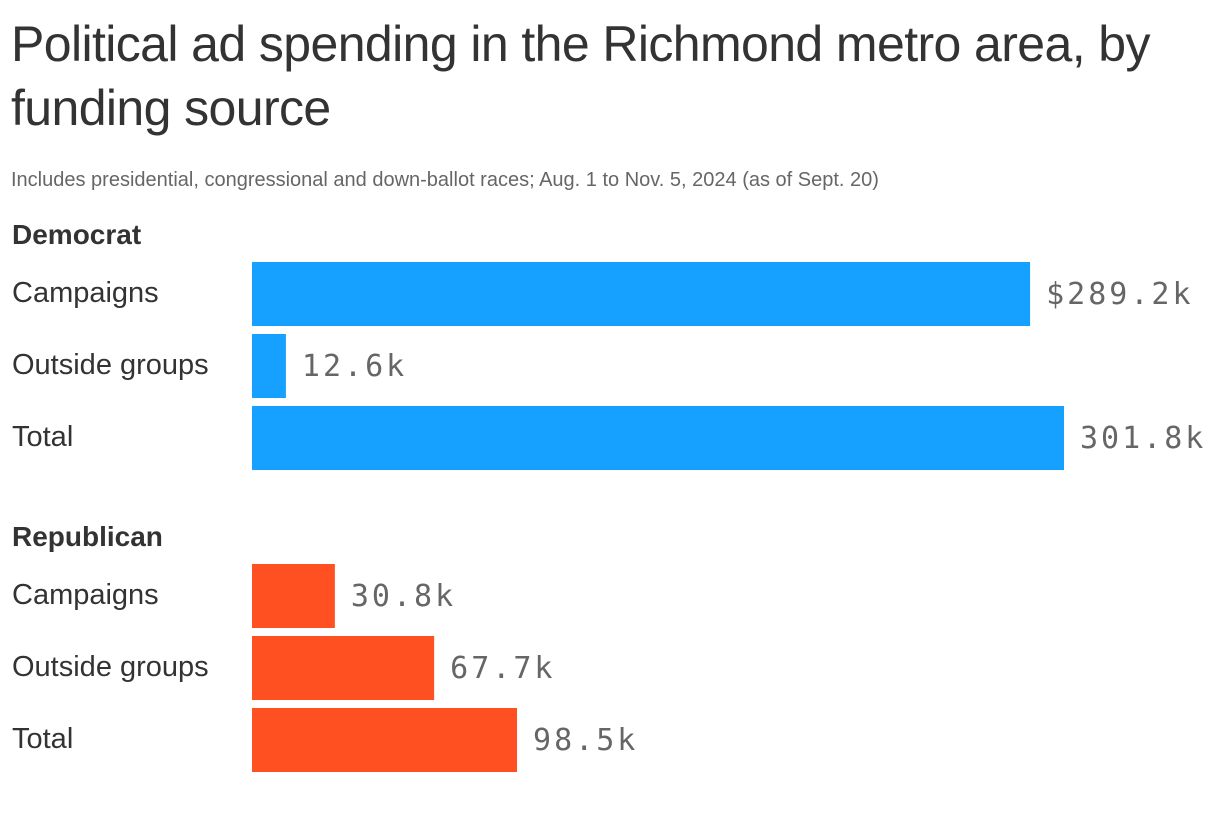 This screenshot has width=1220, height=822. I want to click on value-label-republican-total: 98.5k, so click(585, 740).